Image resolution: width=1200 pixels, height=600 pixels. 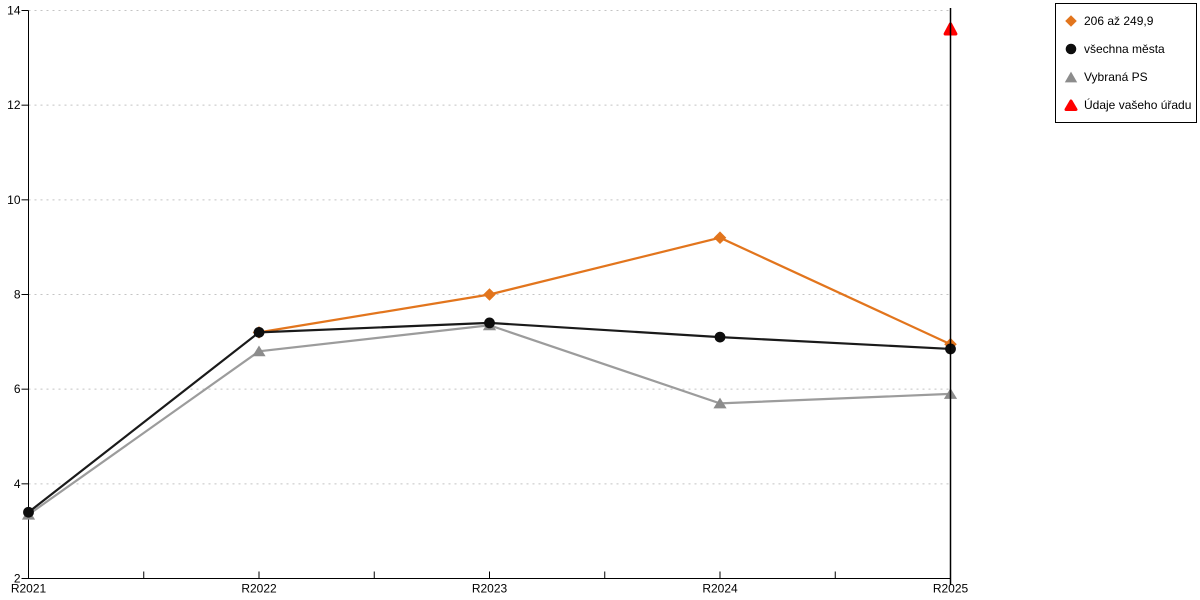 What do you see at coordinates (17, 295) in the screenshot?
I see `y-tick-label: 8` at bounding box center [17, 295].